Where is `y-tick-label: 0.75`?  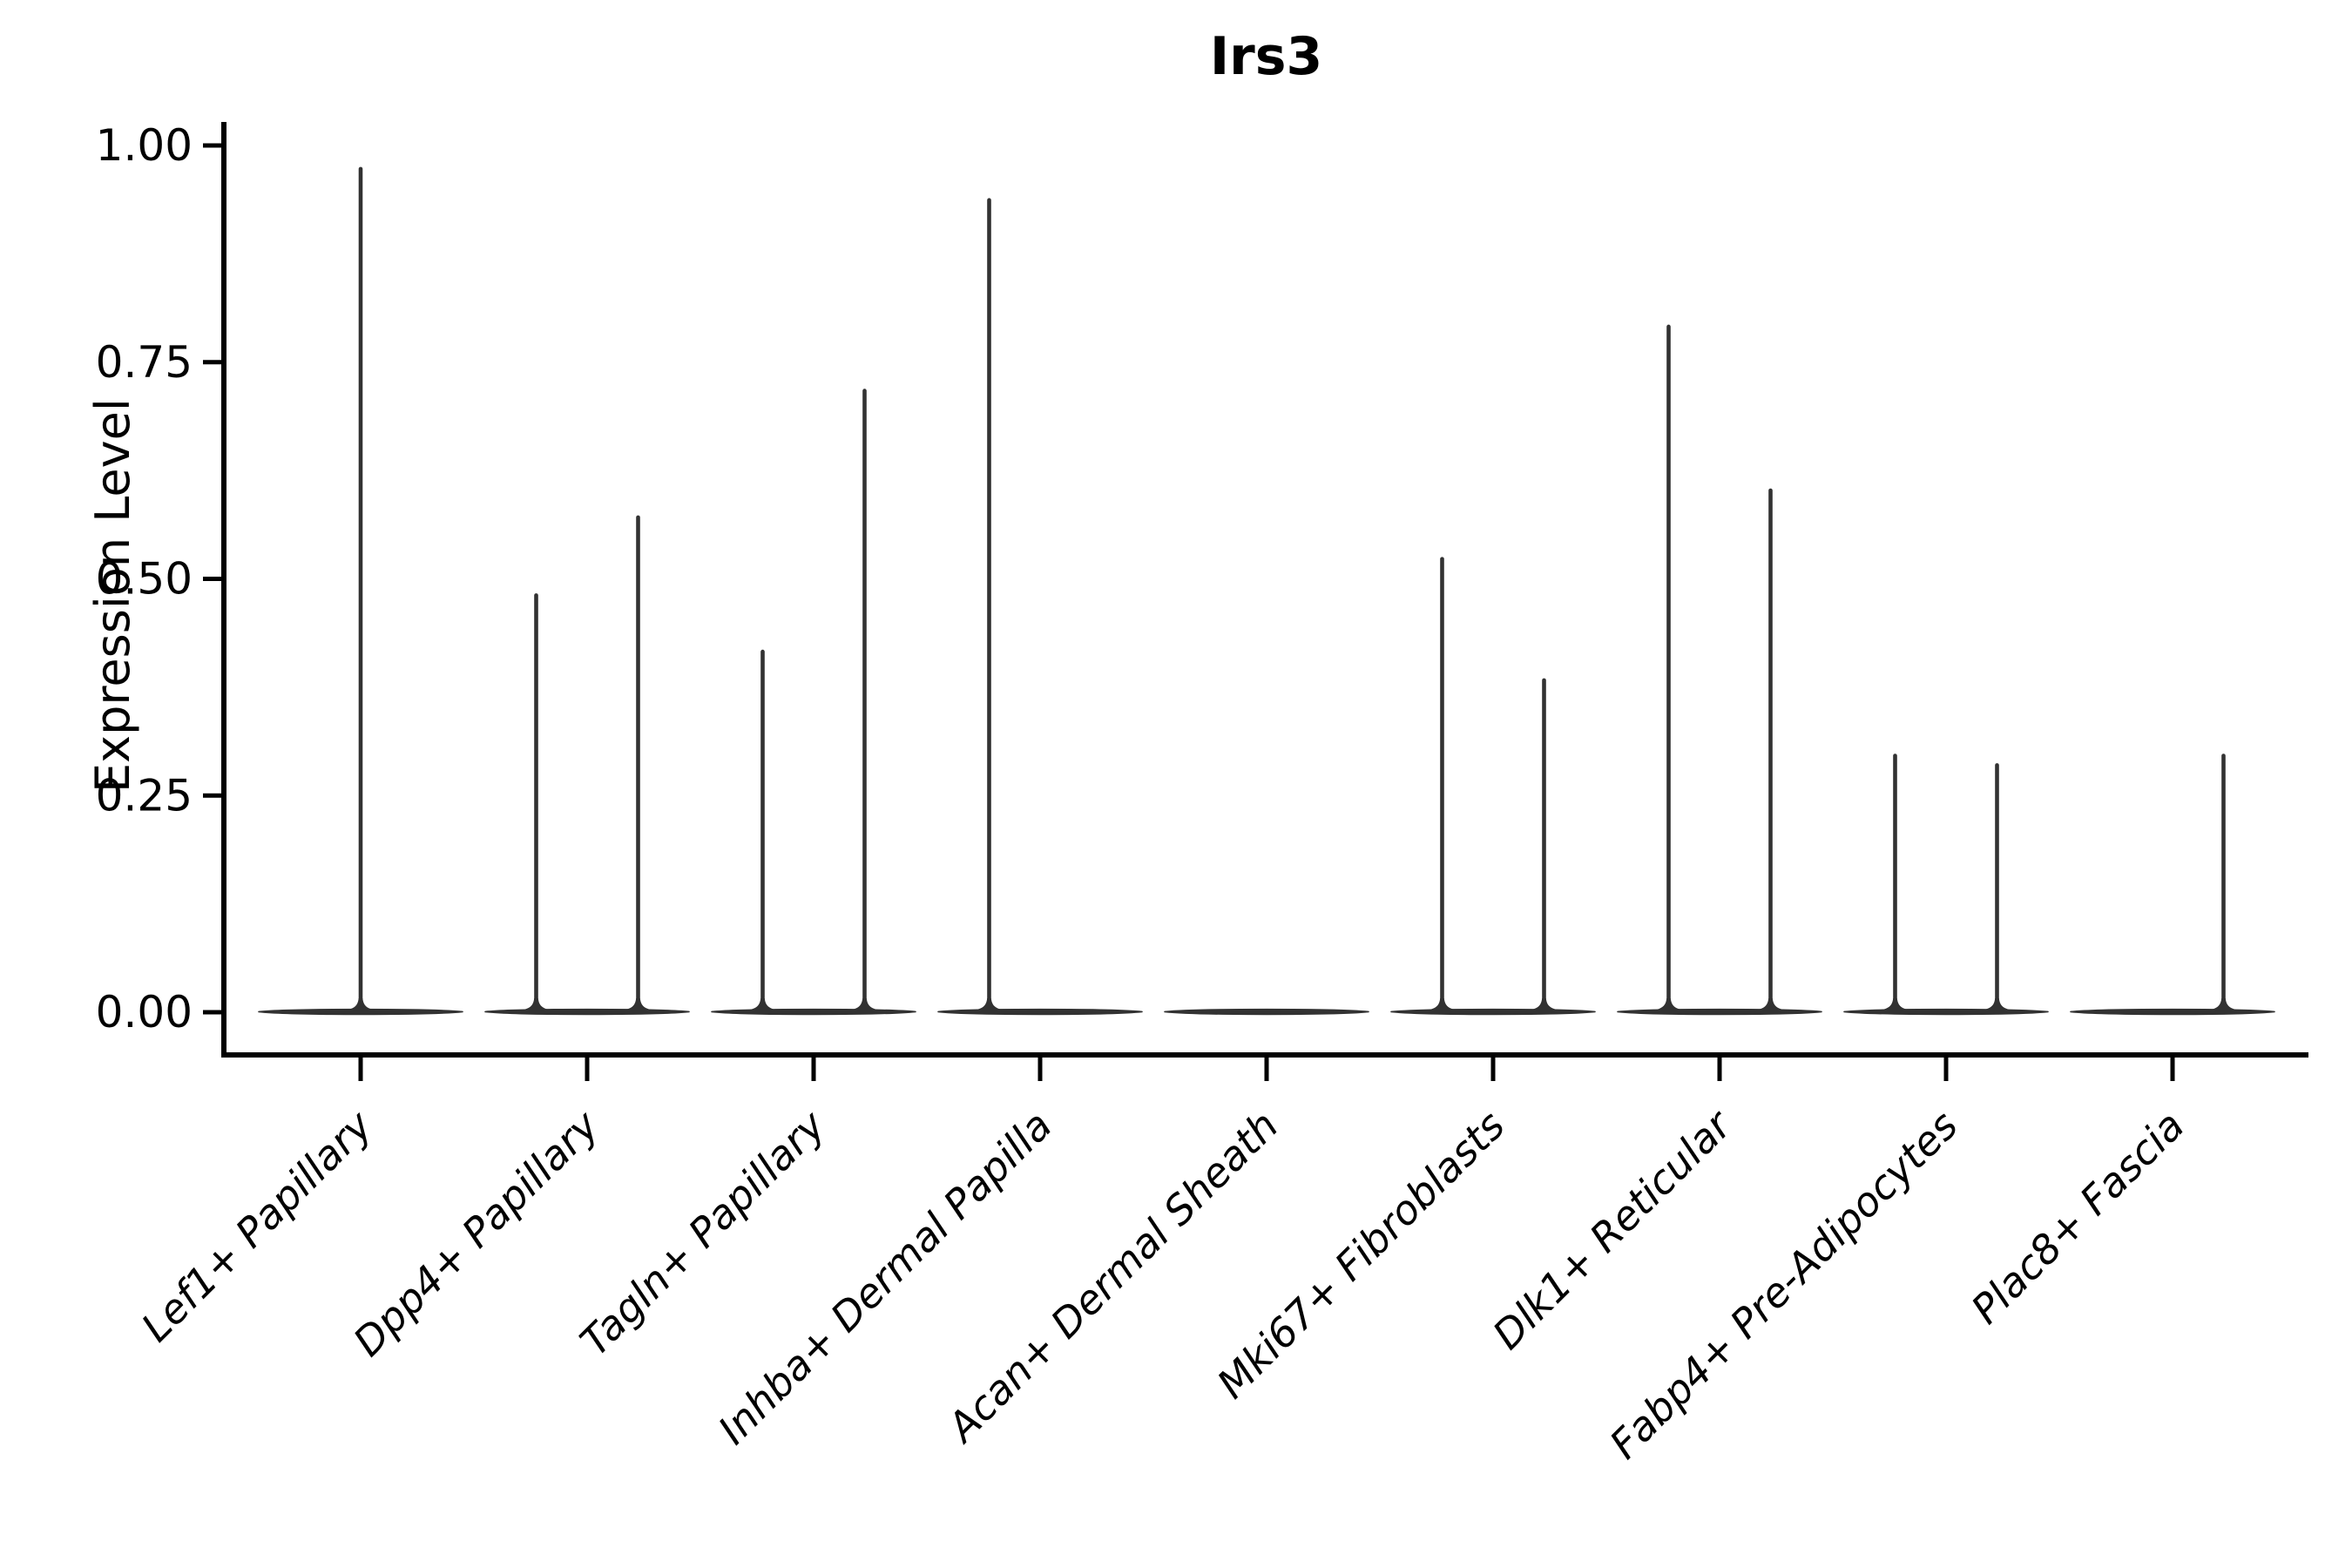
y-tick-label: 0.75 is located at coordinates (145, 362).